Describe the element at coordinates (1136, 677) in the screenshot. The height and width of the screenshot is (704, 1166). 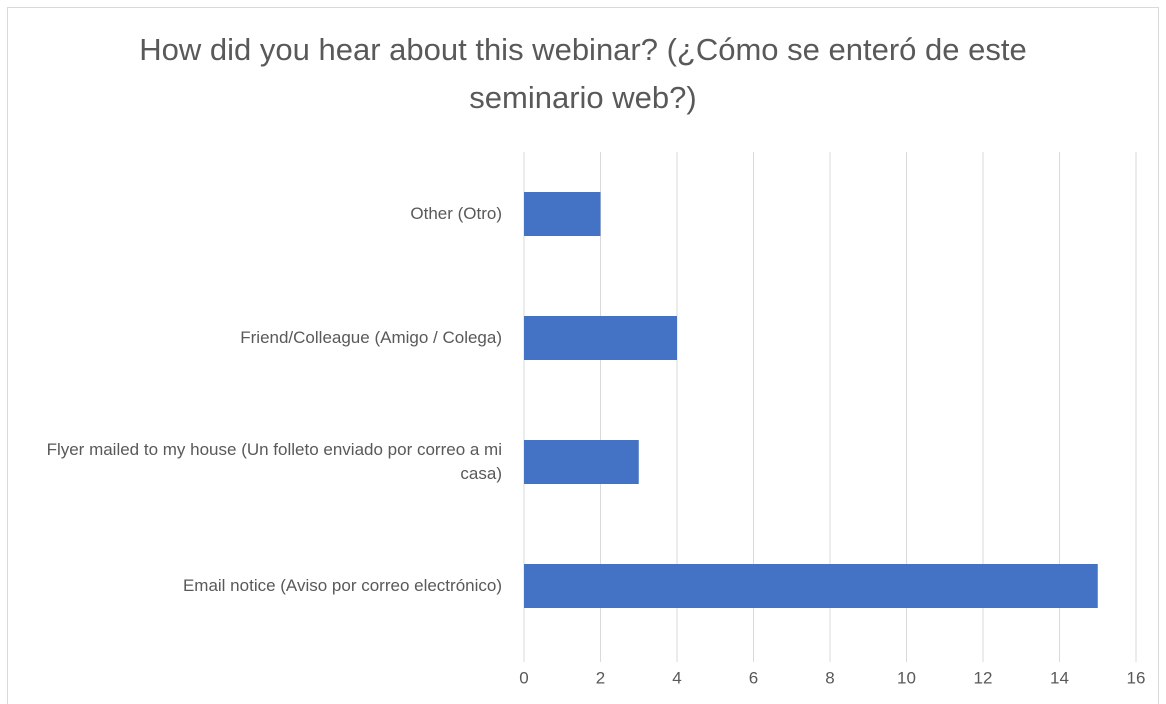
I see `x-tick-label: 16` at that location.